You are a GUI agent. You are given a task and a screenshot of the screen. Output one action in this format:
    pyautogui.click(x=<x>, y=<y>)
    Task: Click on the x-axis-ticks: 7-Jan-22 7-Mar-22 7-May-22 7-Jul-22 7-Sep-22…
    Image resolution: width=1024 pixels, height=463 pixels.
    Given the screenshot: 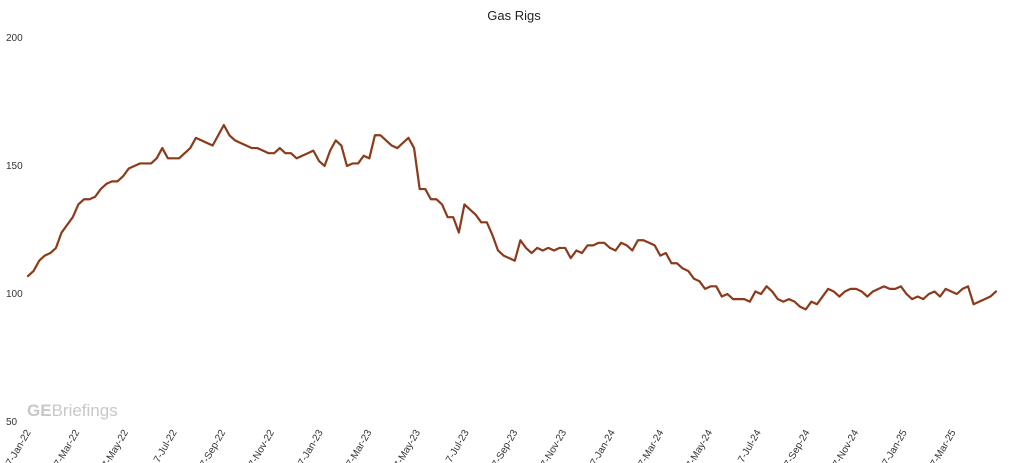 What is the action you would take?
    pyautogui.click(x=481, y=445)
    